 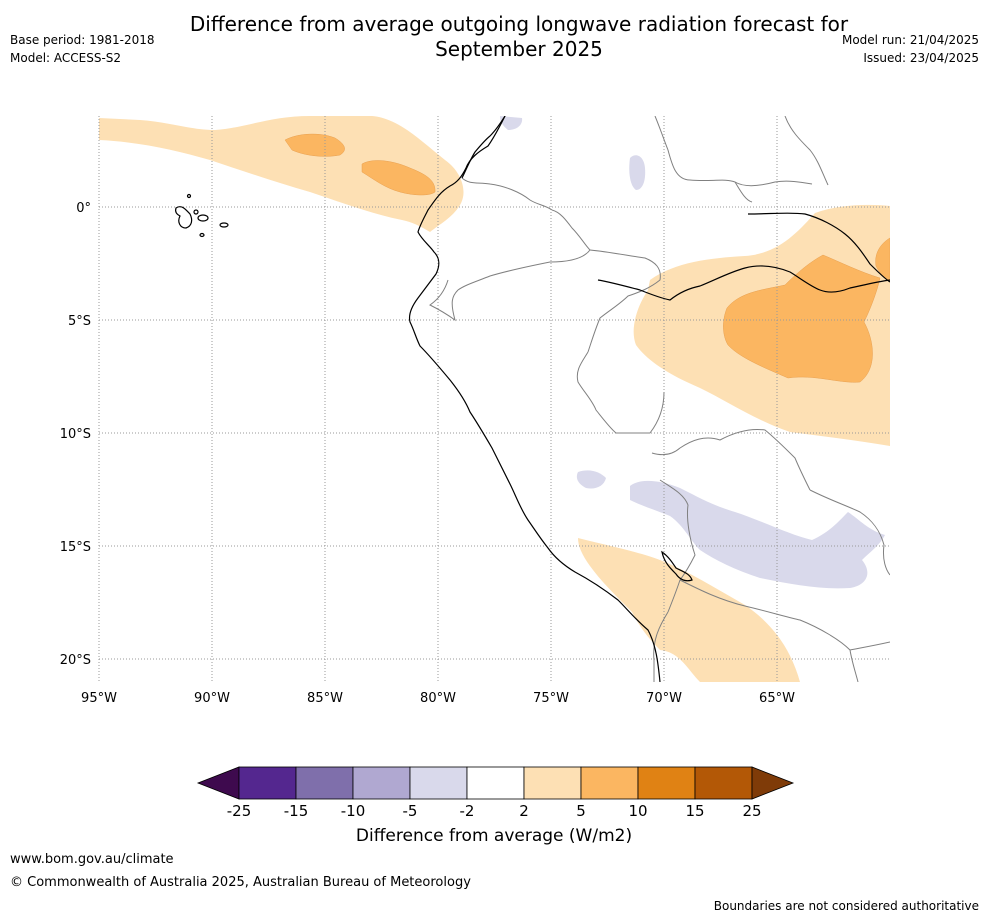 What do you see at coordinates (196, 212) in the screenshot?
I see `island-santiago` at bounding box center [196, 212].